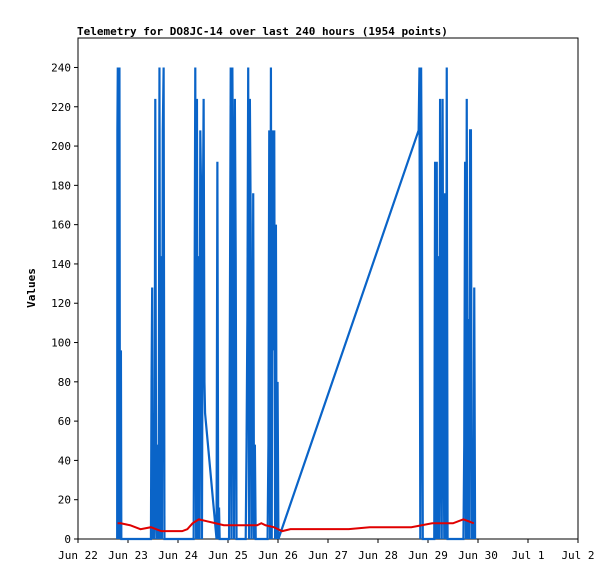 Image resolution: width=615 pixels, height=579 pixels. What do you see at coordinates (328, 555) in the screenshot?
I see `x-tick-label: Jun 27` at bounding box center [328, 555].